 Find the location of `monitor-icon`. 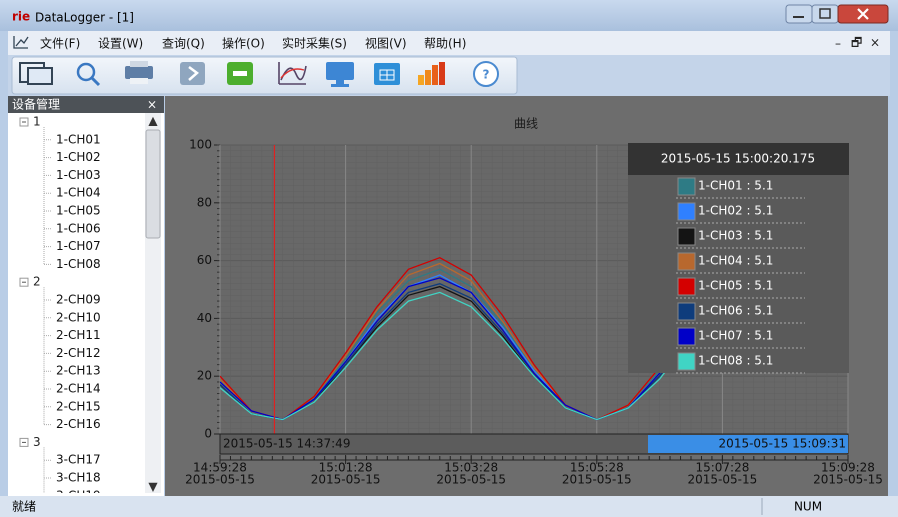

monitor-icon is located at coordinates (340, 71).